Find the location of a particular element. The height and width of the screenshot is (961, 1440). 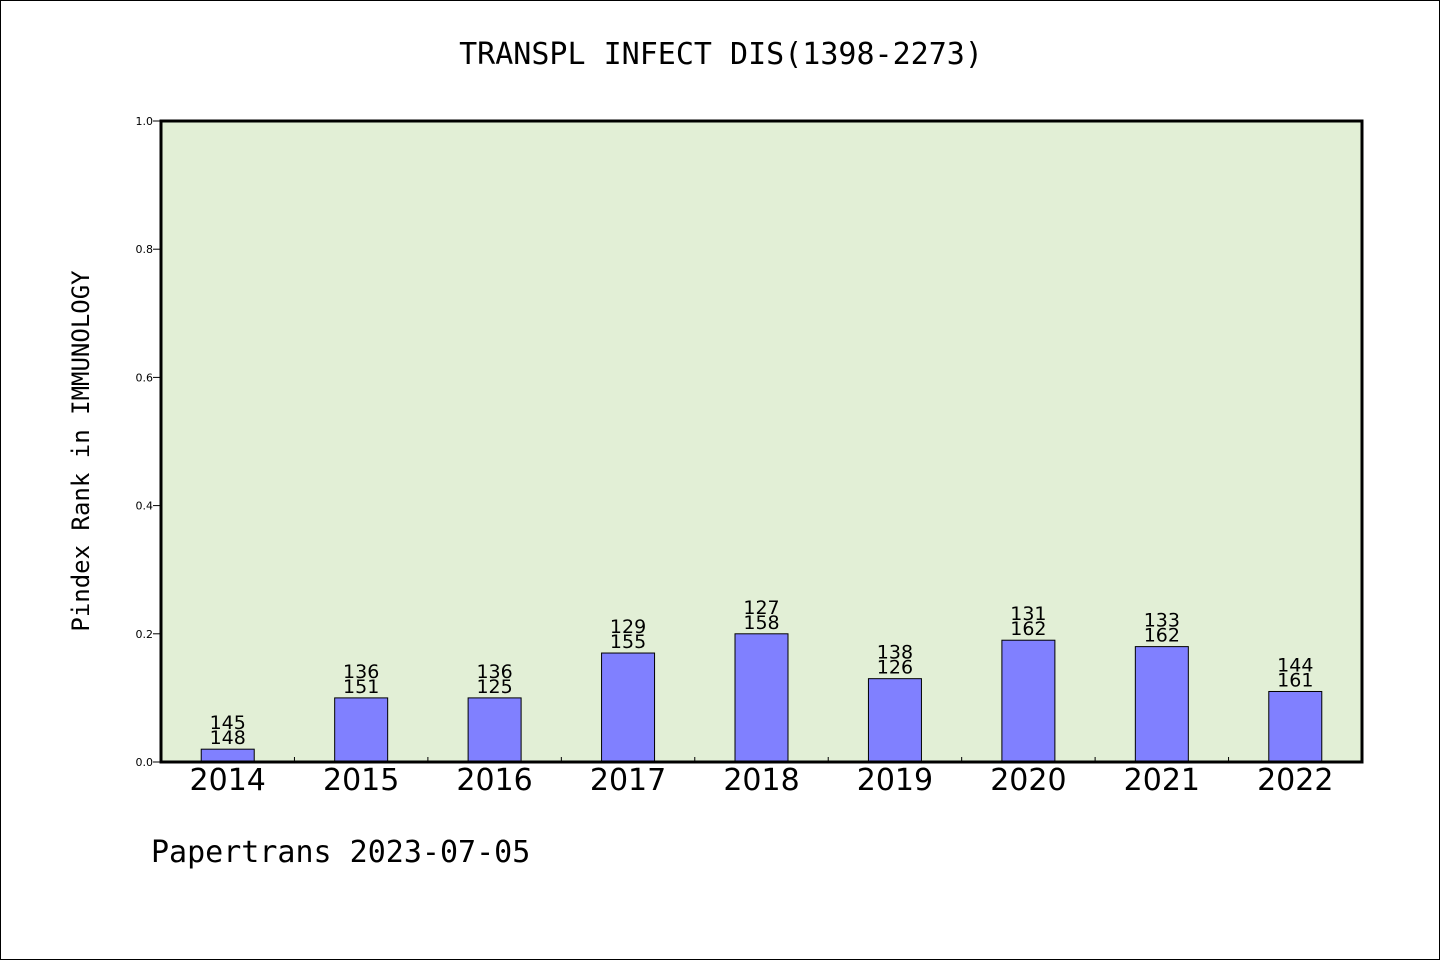

data-label-bottom: 161 is located at coordinates (1295, 680).